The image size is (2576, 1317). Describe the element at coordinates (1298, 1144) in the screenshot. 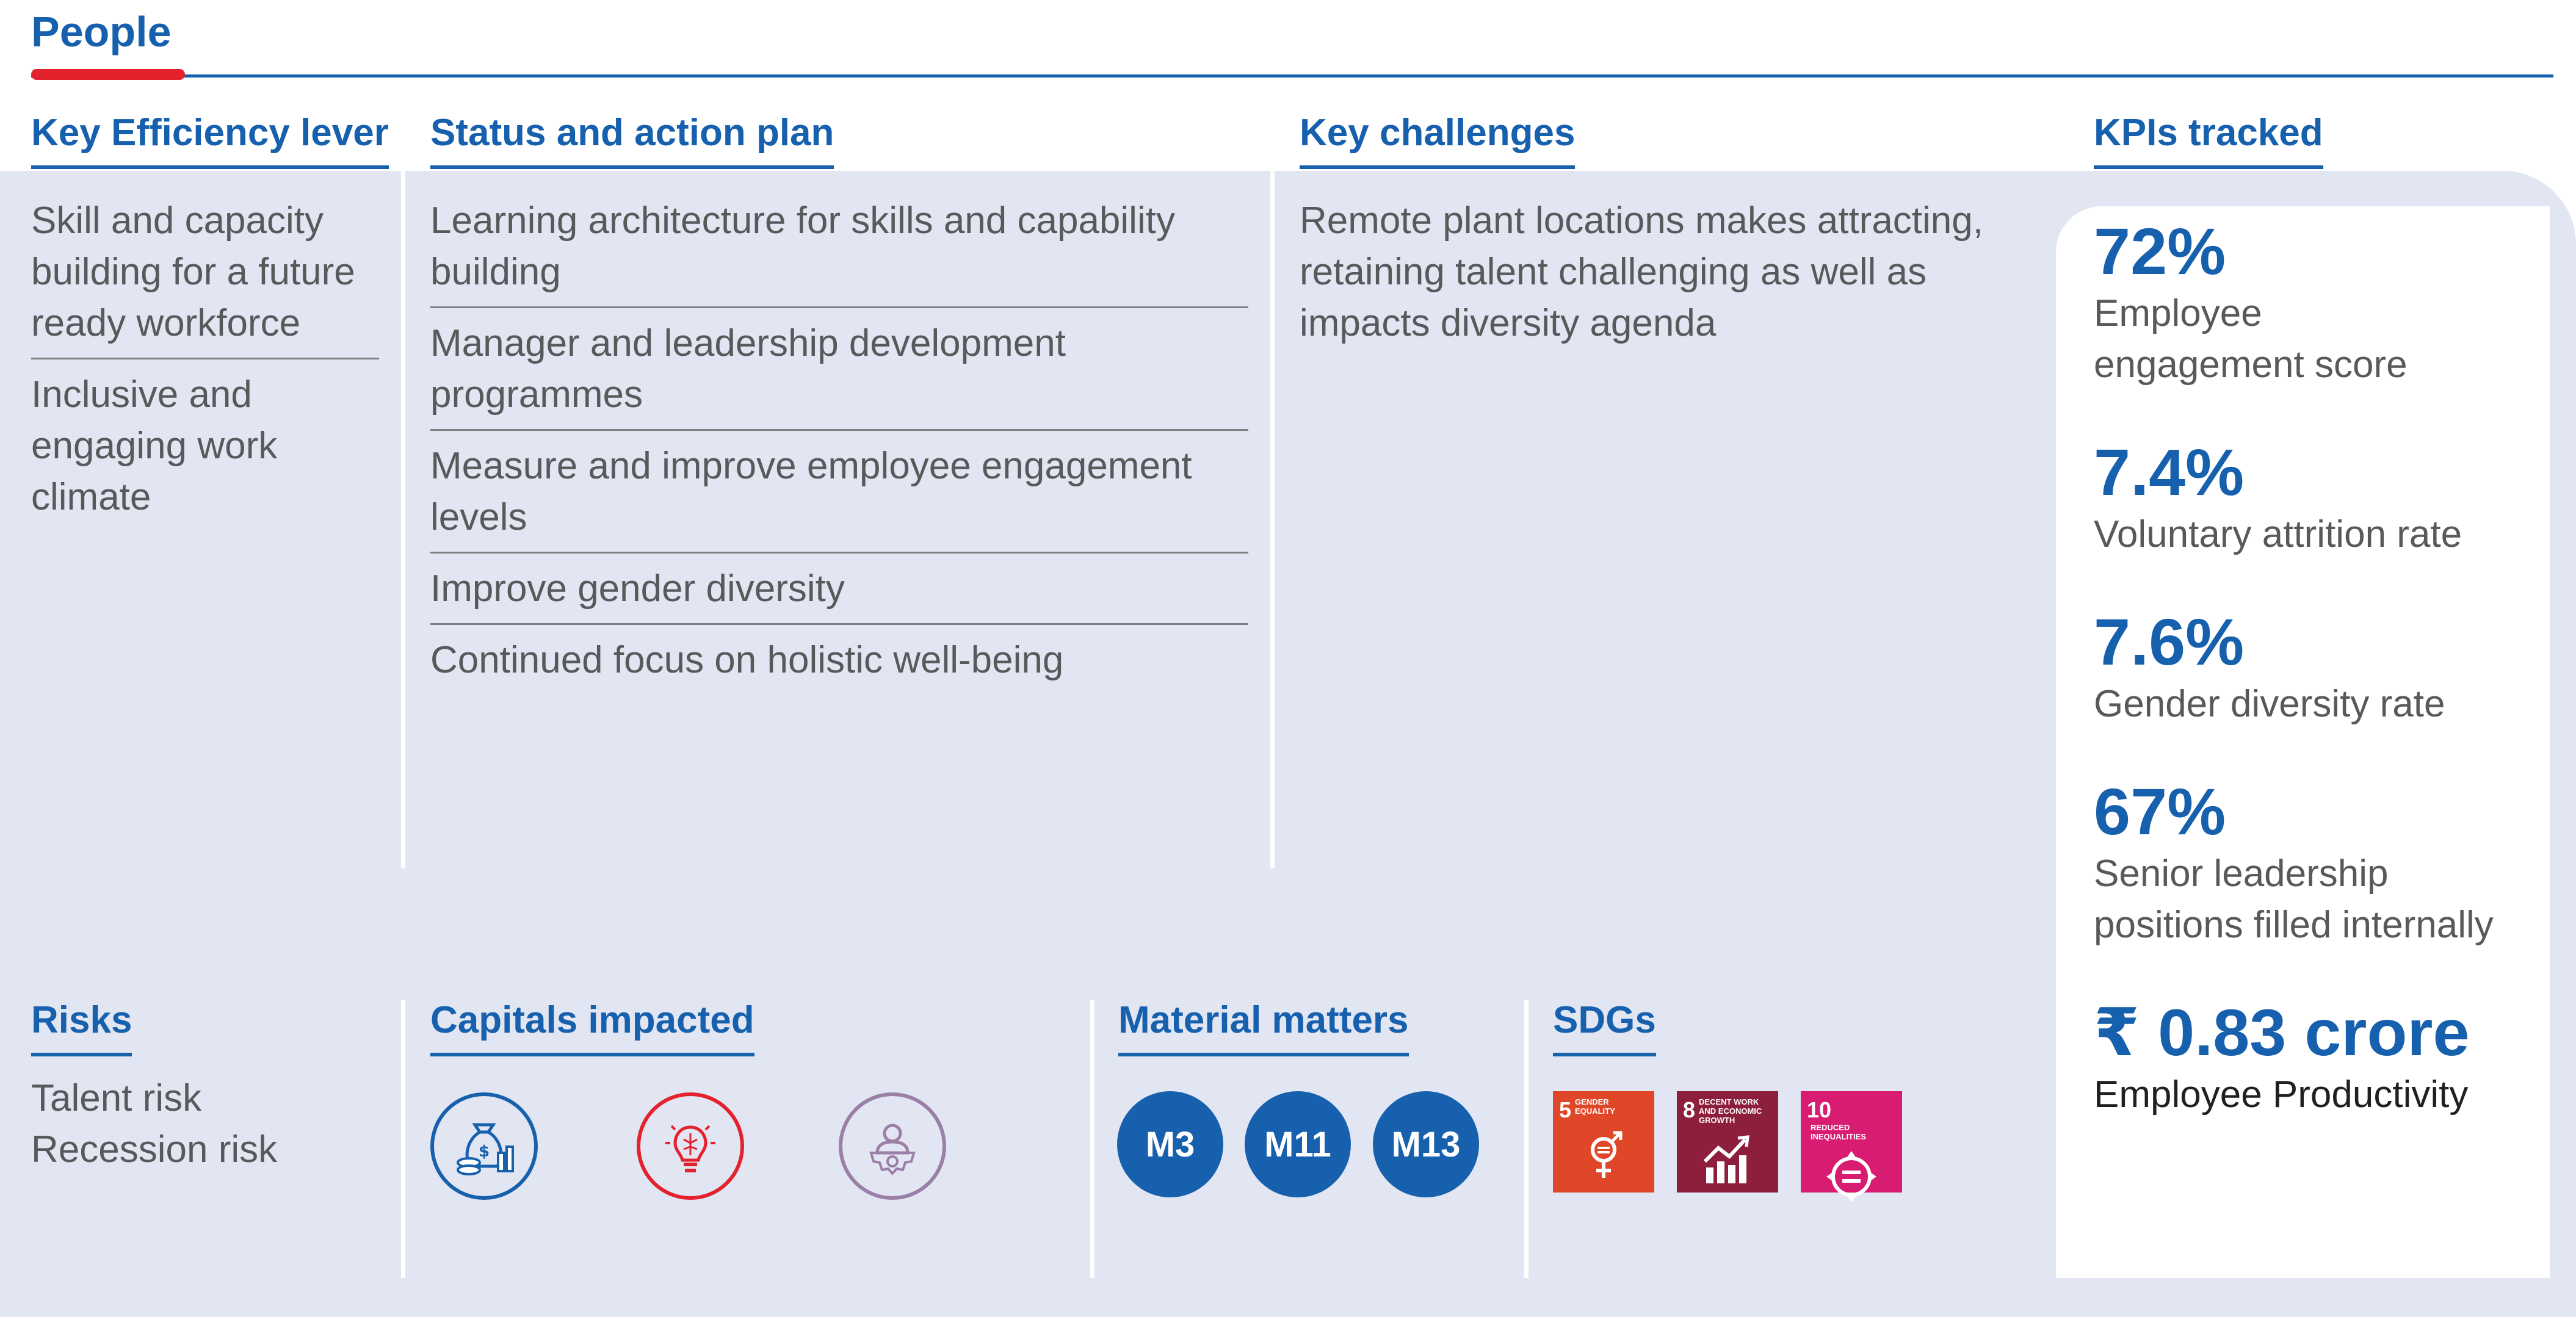

I see `material-matter-badge: M11` at that location.